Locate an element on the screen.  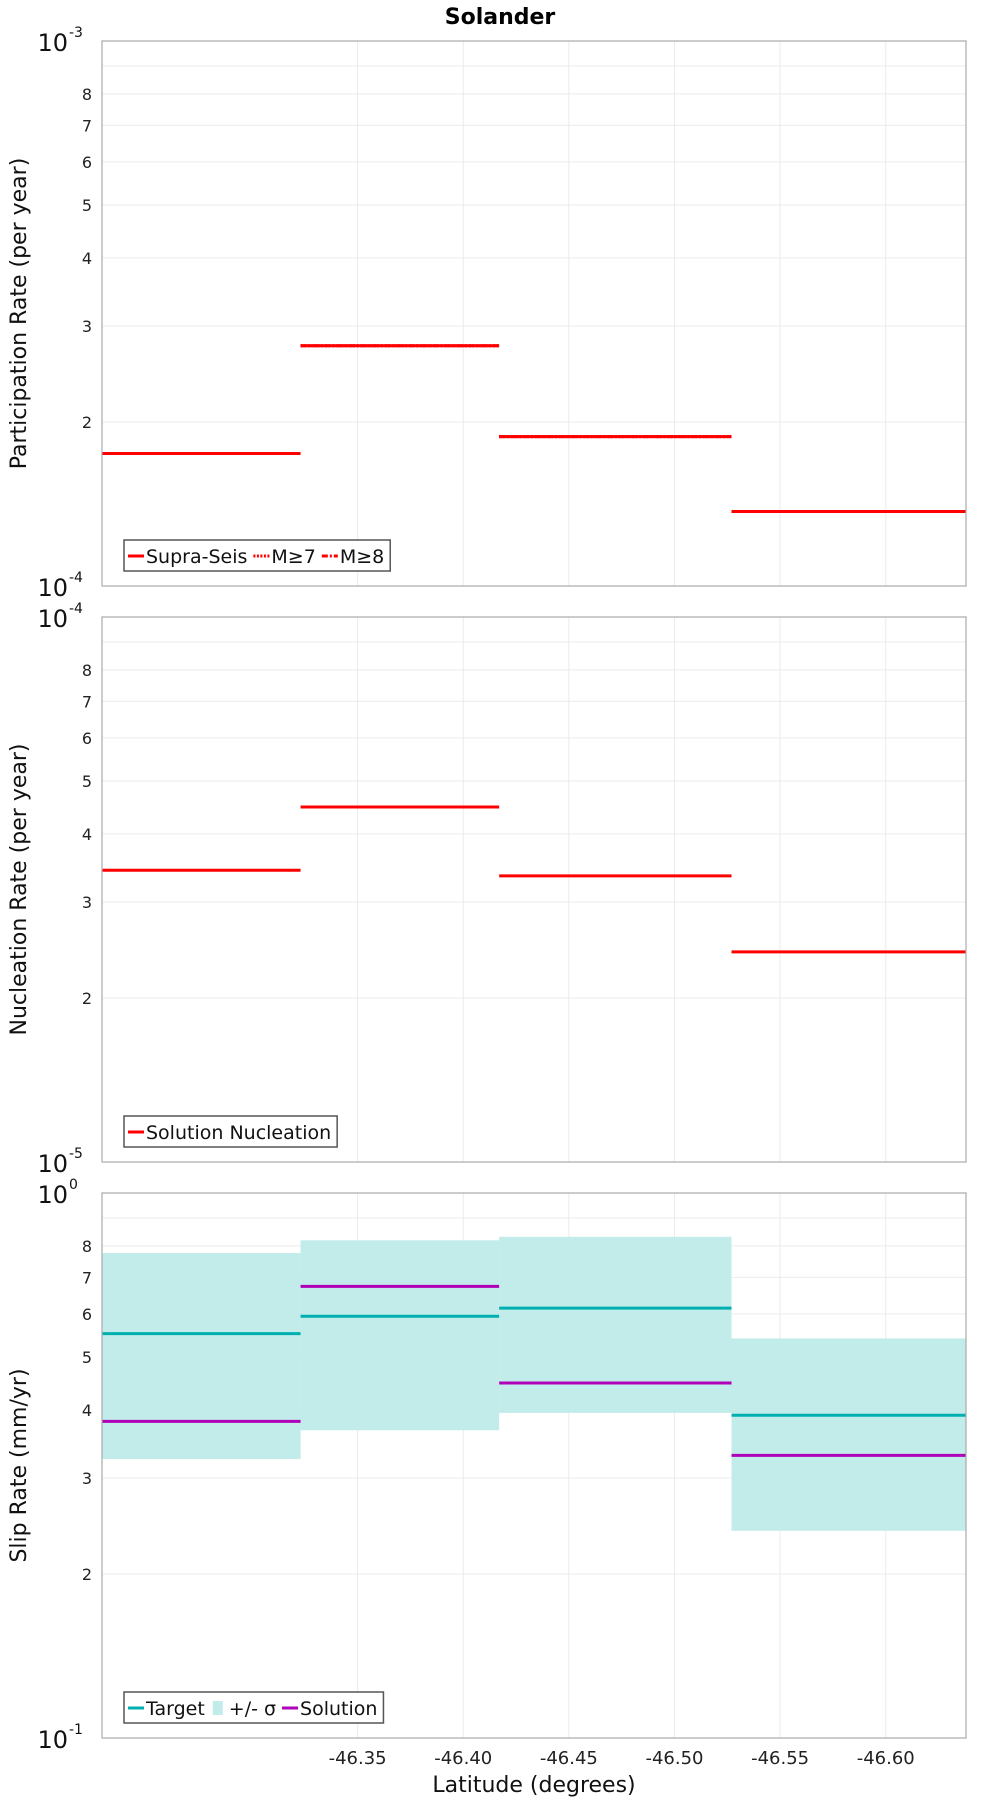
legend: Solution Nucleation is located at coordinates (230, 1131).